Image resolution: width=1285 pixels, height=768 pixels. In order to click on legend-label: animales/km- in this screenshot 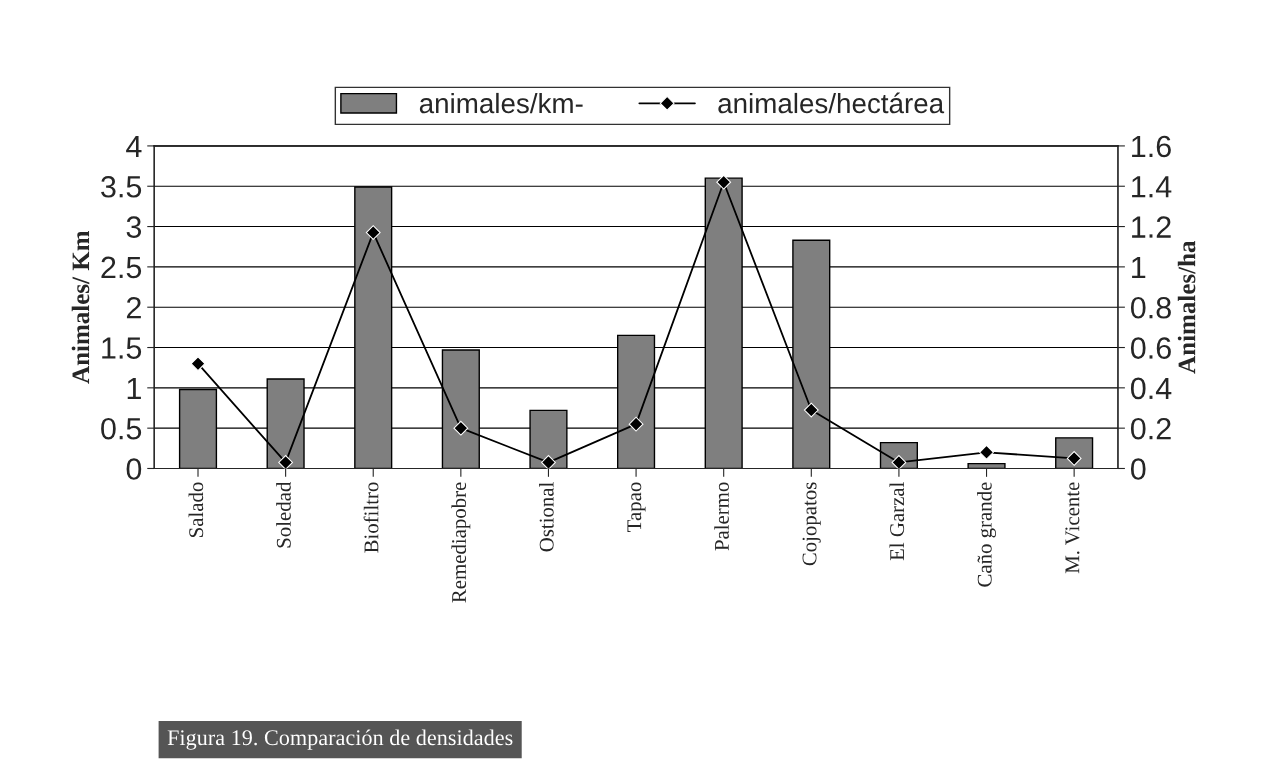, I will do `click(501, 103)`.